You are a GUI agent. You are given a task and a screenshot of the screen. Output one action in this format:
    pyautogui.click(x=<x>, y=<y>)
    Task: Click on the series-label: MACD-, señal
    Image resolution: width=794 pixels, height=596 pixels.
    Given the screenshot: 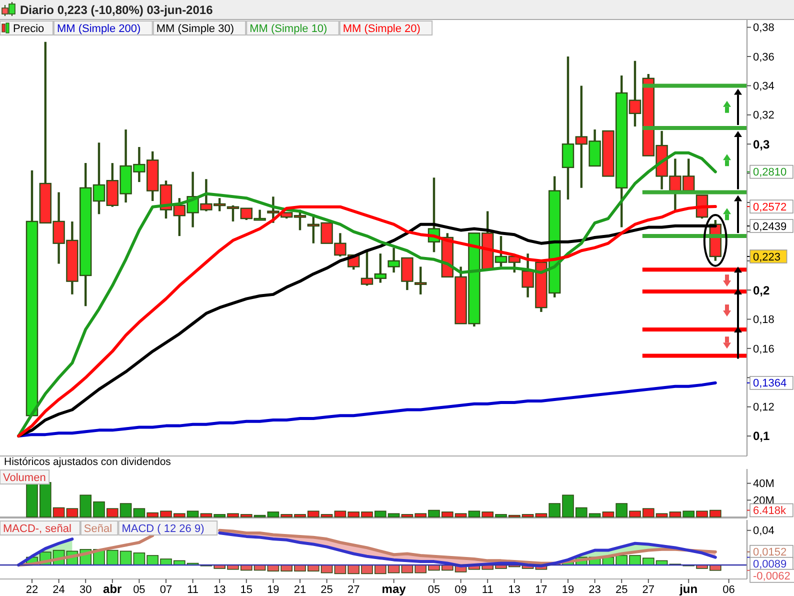 What is the action you would take?
    pyautogui.click(x=37, y=529)
    